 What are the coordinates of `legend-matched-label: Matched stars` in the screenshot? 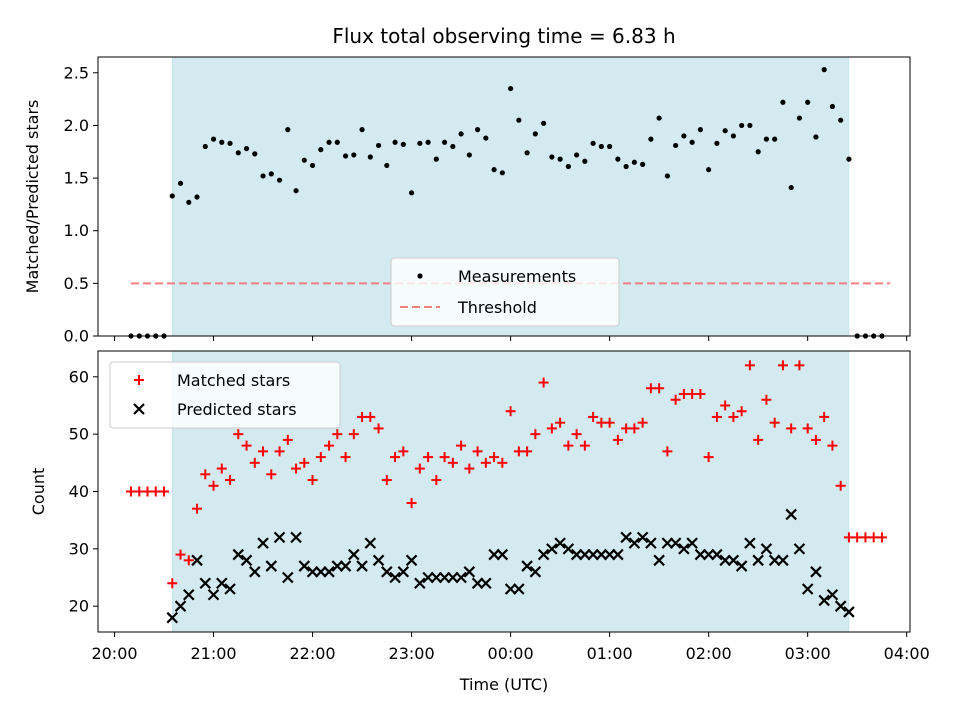 It's located at (233, 380).